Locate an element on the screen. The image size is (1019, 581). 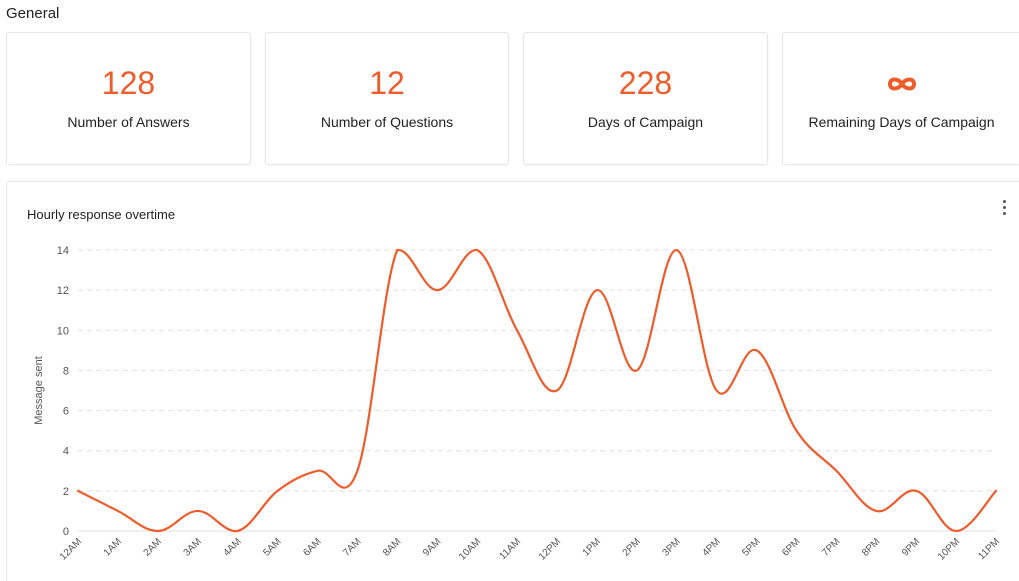
questions-count: 12 is located at coordinates (387, 83).